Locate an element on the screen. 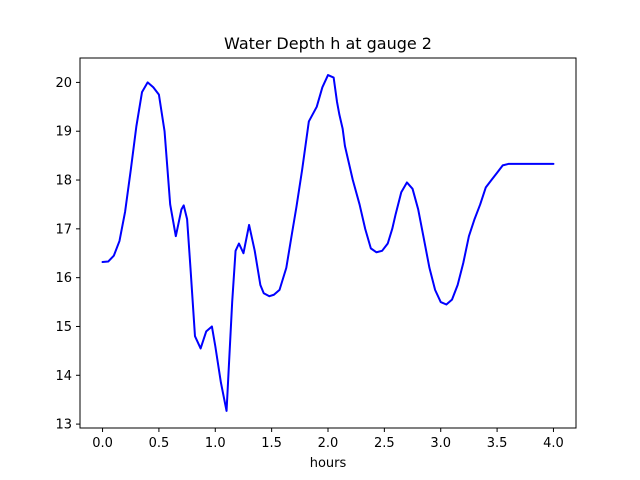 The width and height of the screenshot is (640, 480). y-tick-label: 13 is located at coordinates (63, 425).